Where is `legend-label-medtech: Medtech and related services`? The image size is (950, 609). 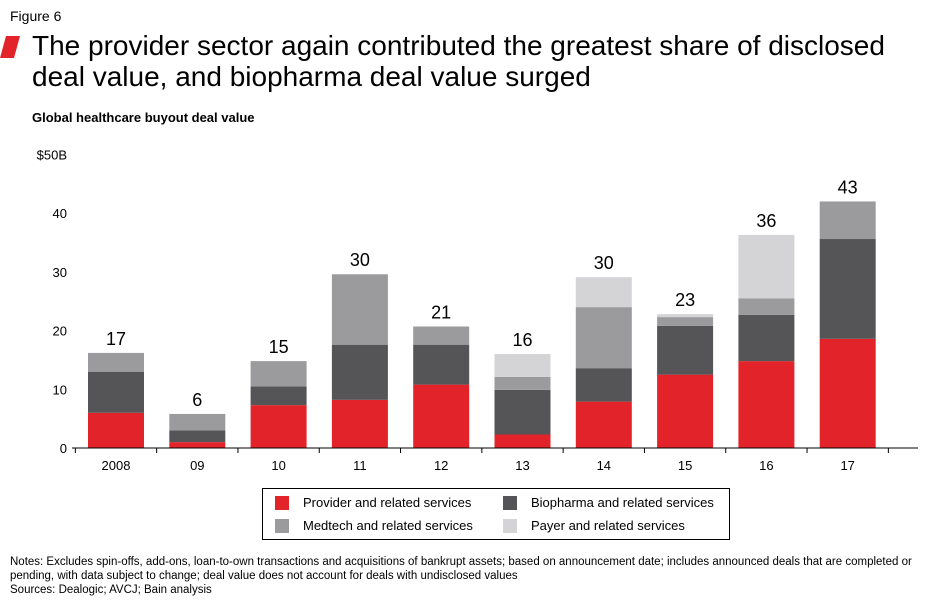 legend-label-medtech: Medtech and related services is located at coordinates (388, 525).